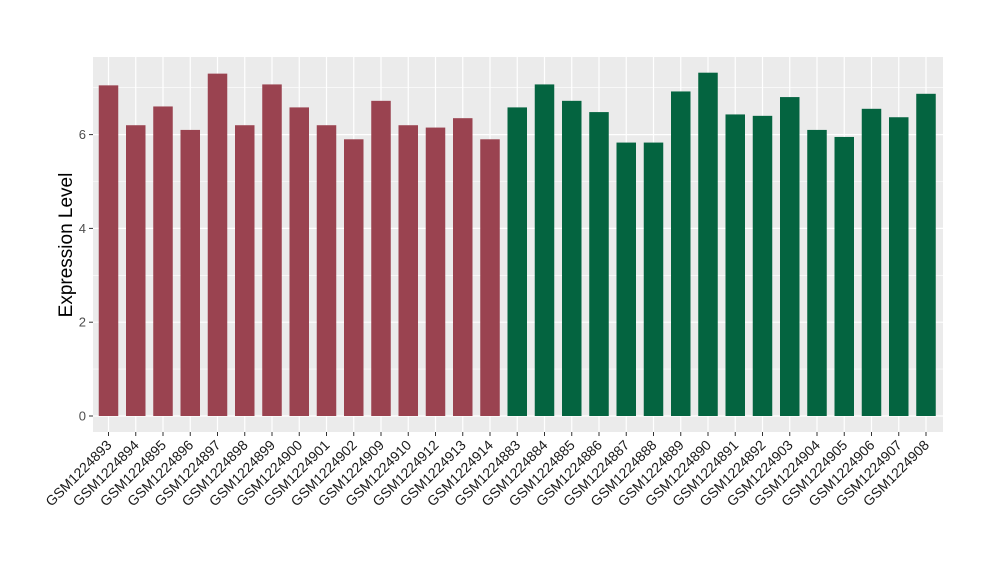 Image resolution: width=1000 pixels, height=580 pixels. What do you see at coordinates (681, 254) in the screenshot?
I see `bar-GSM1224889` at bounding box center [681, 254].